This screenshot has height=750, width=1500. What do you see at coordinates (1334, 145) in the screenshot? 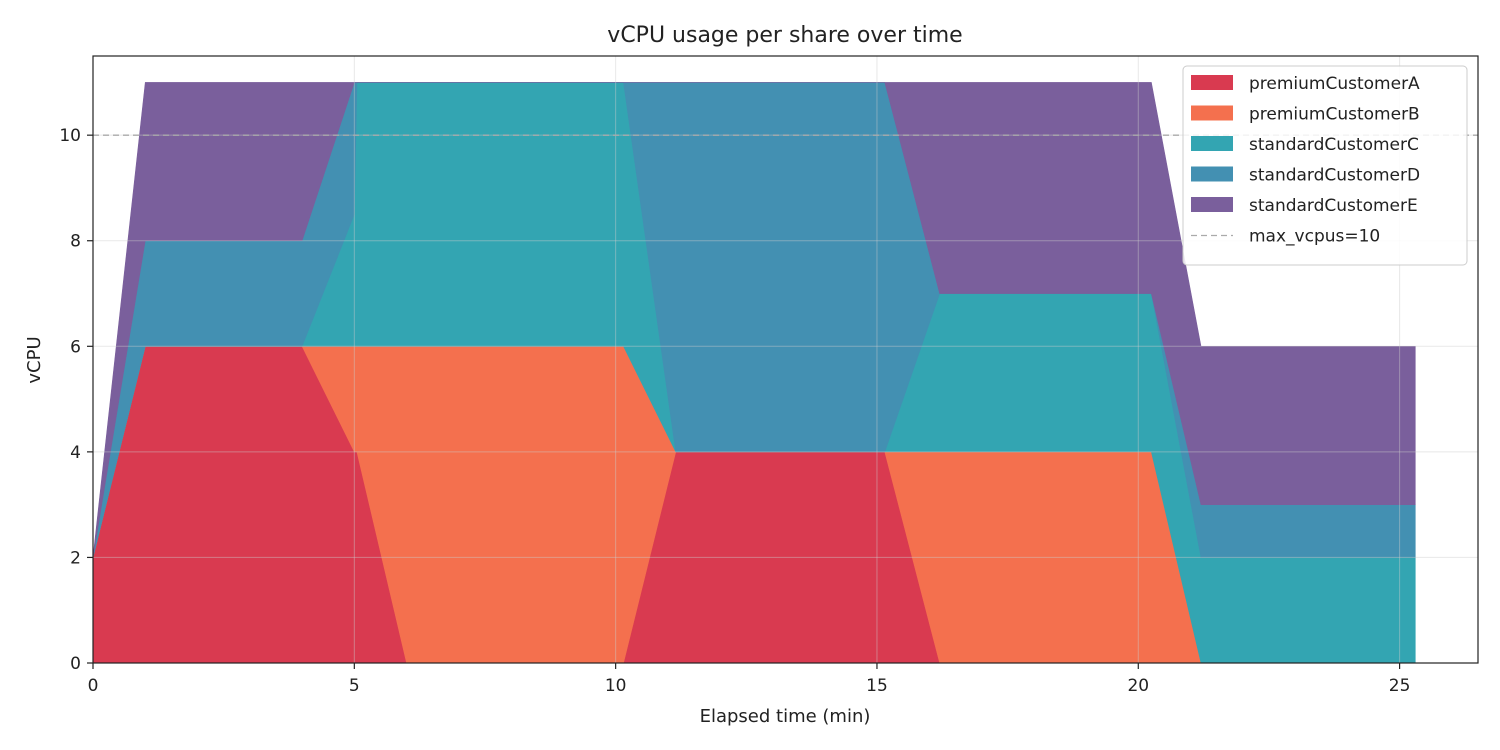
I see `legend-label: standardCustomerC` at bounding box center [1334, 145].